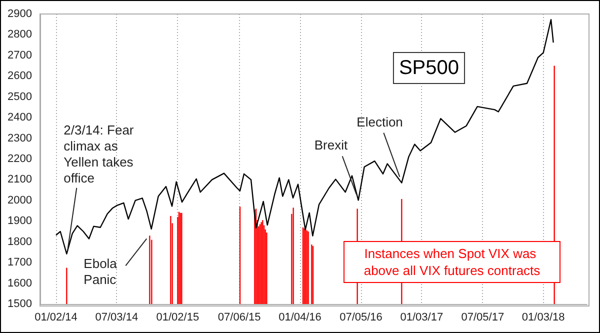  Describe the element at coordinates (239, 318) in the screenshot. I see `x-tick-label: 07/06/15` at that location.